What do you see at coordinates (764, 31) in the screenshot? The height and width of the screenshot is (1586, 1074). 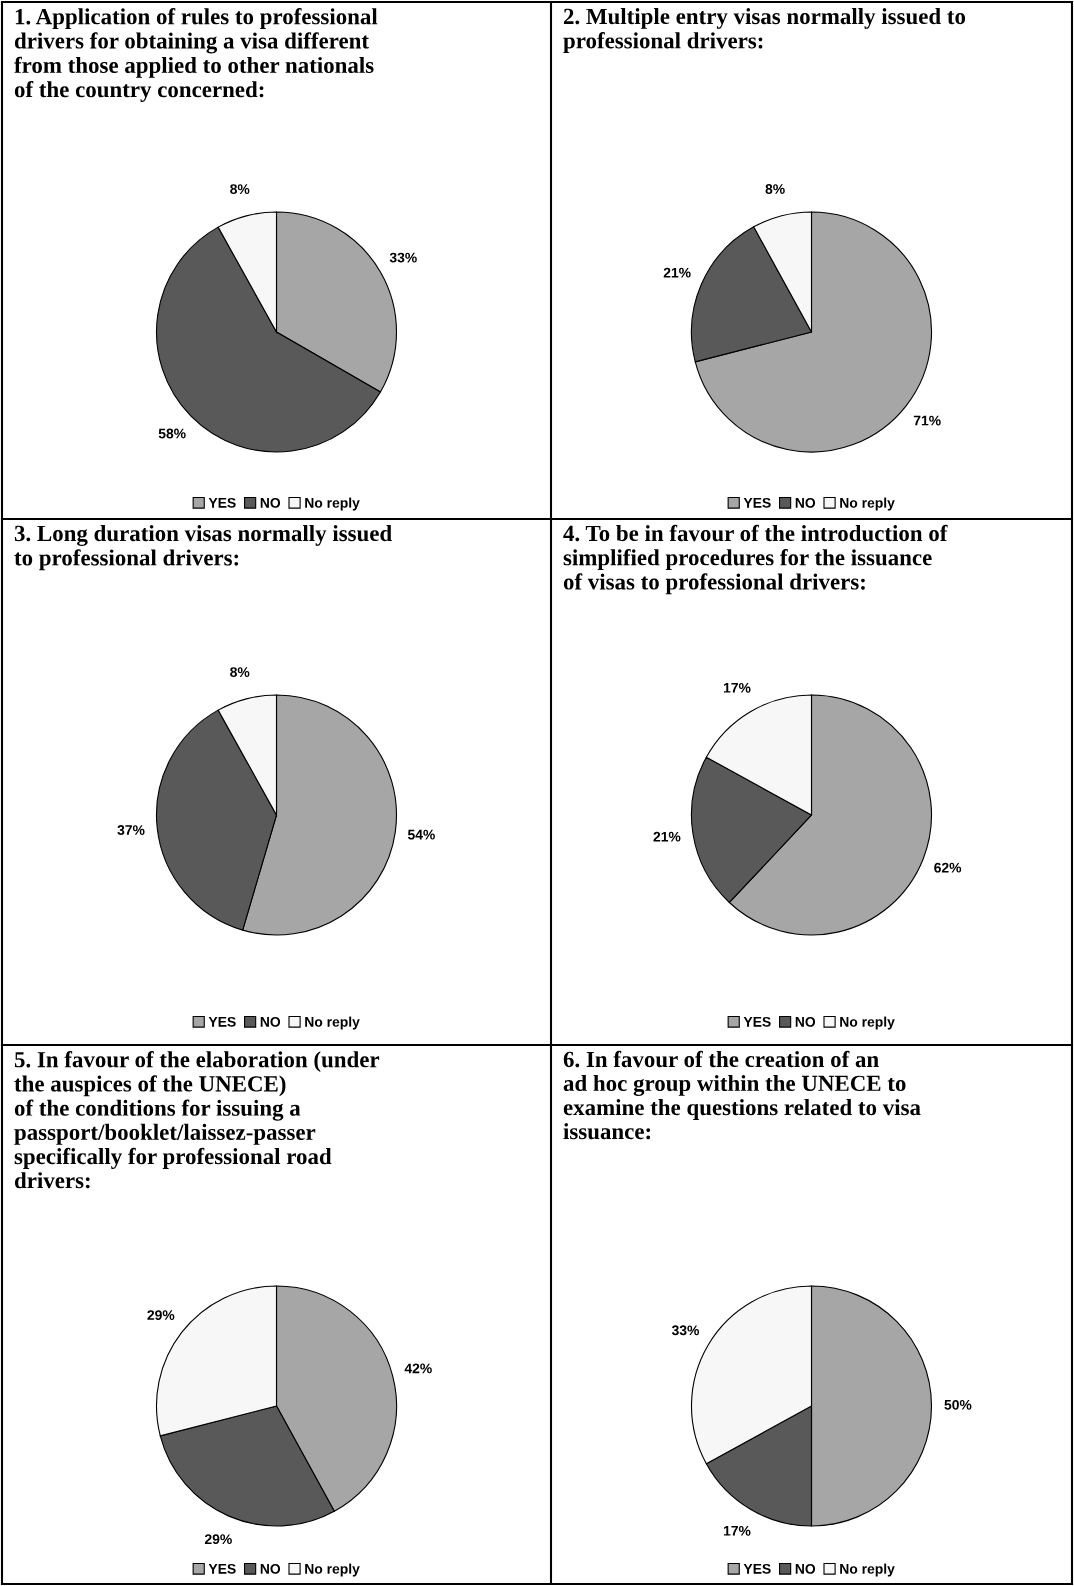 I see `chart-title: 2. Multiple entry visas normally issued to professional drivers:` at bounding box center [764, 31].